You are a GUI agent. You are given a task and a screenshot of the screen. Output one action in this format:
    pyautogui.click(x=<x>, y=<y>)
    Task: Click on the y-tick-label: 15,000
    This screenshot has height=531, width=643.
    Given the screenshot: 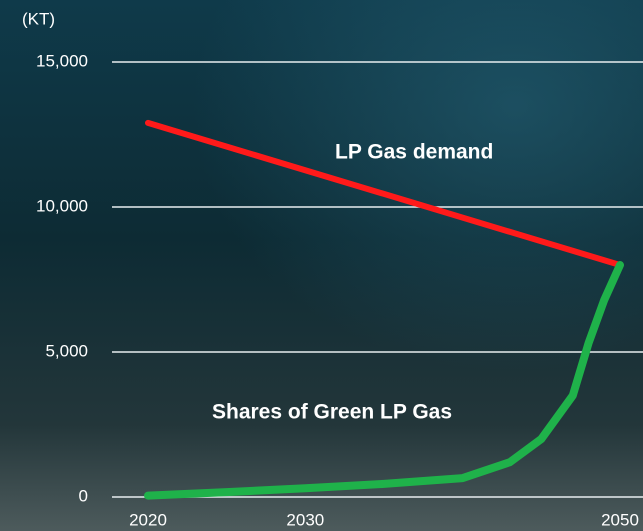 What is the action you would take?
    pyautogui.click(x=62, y=60)
    